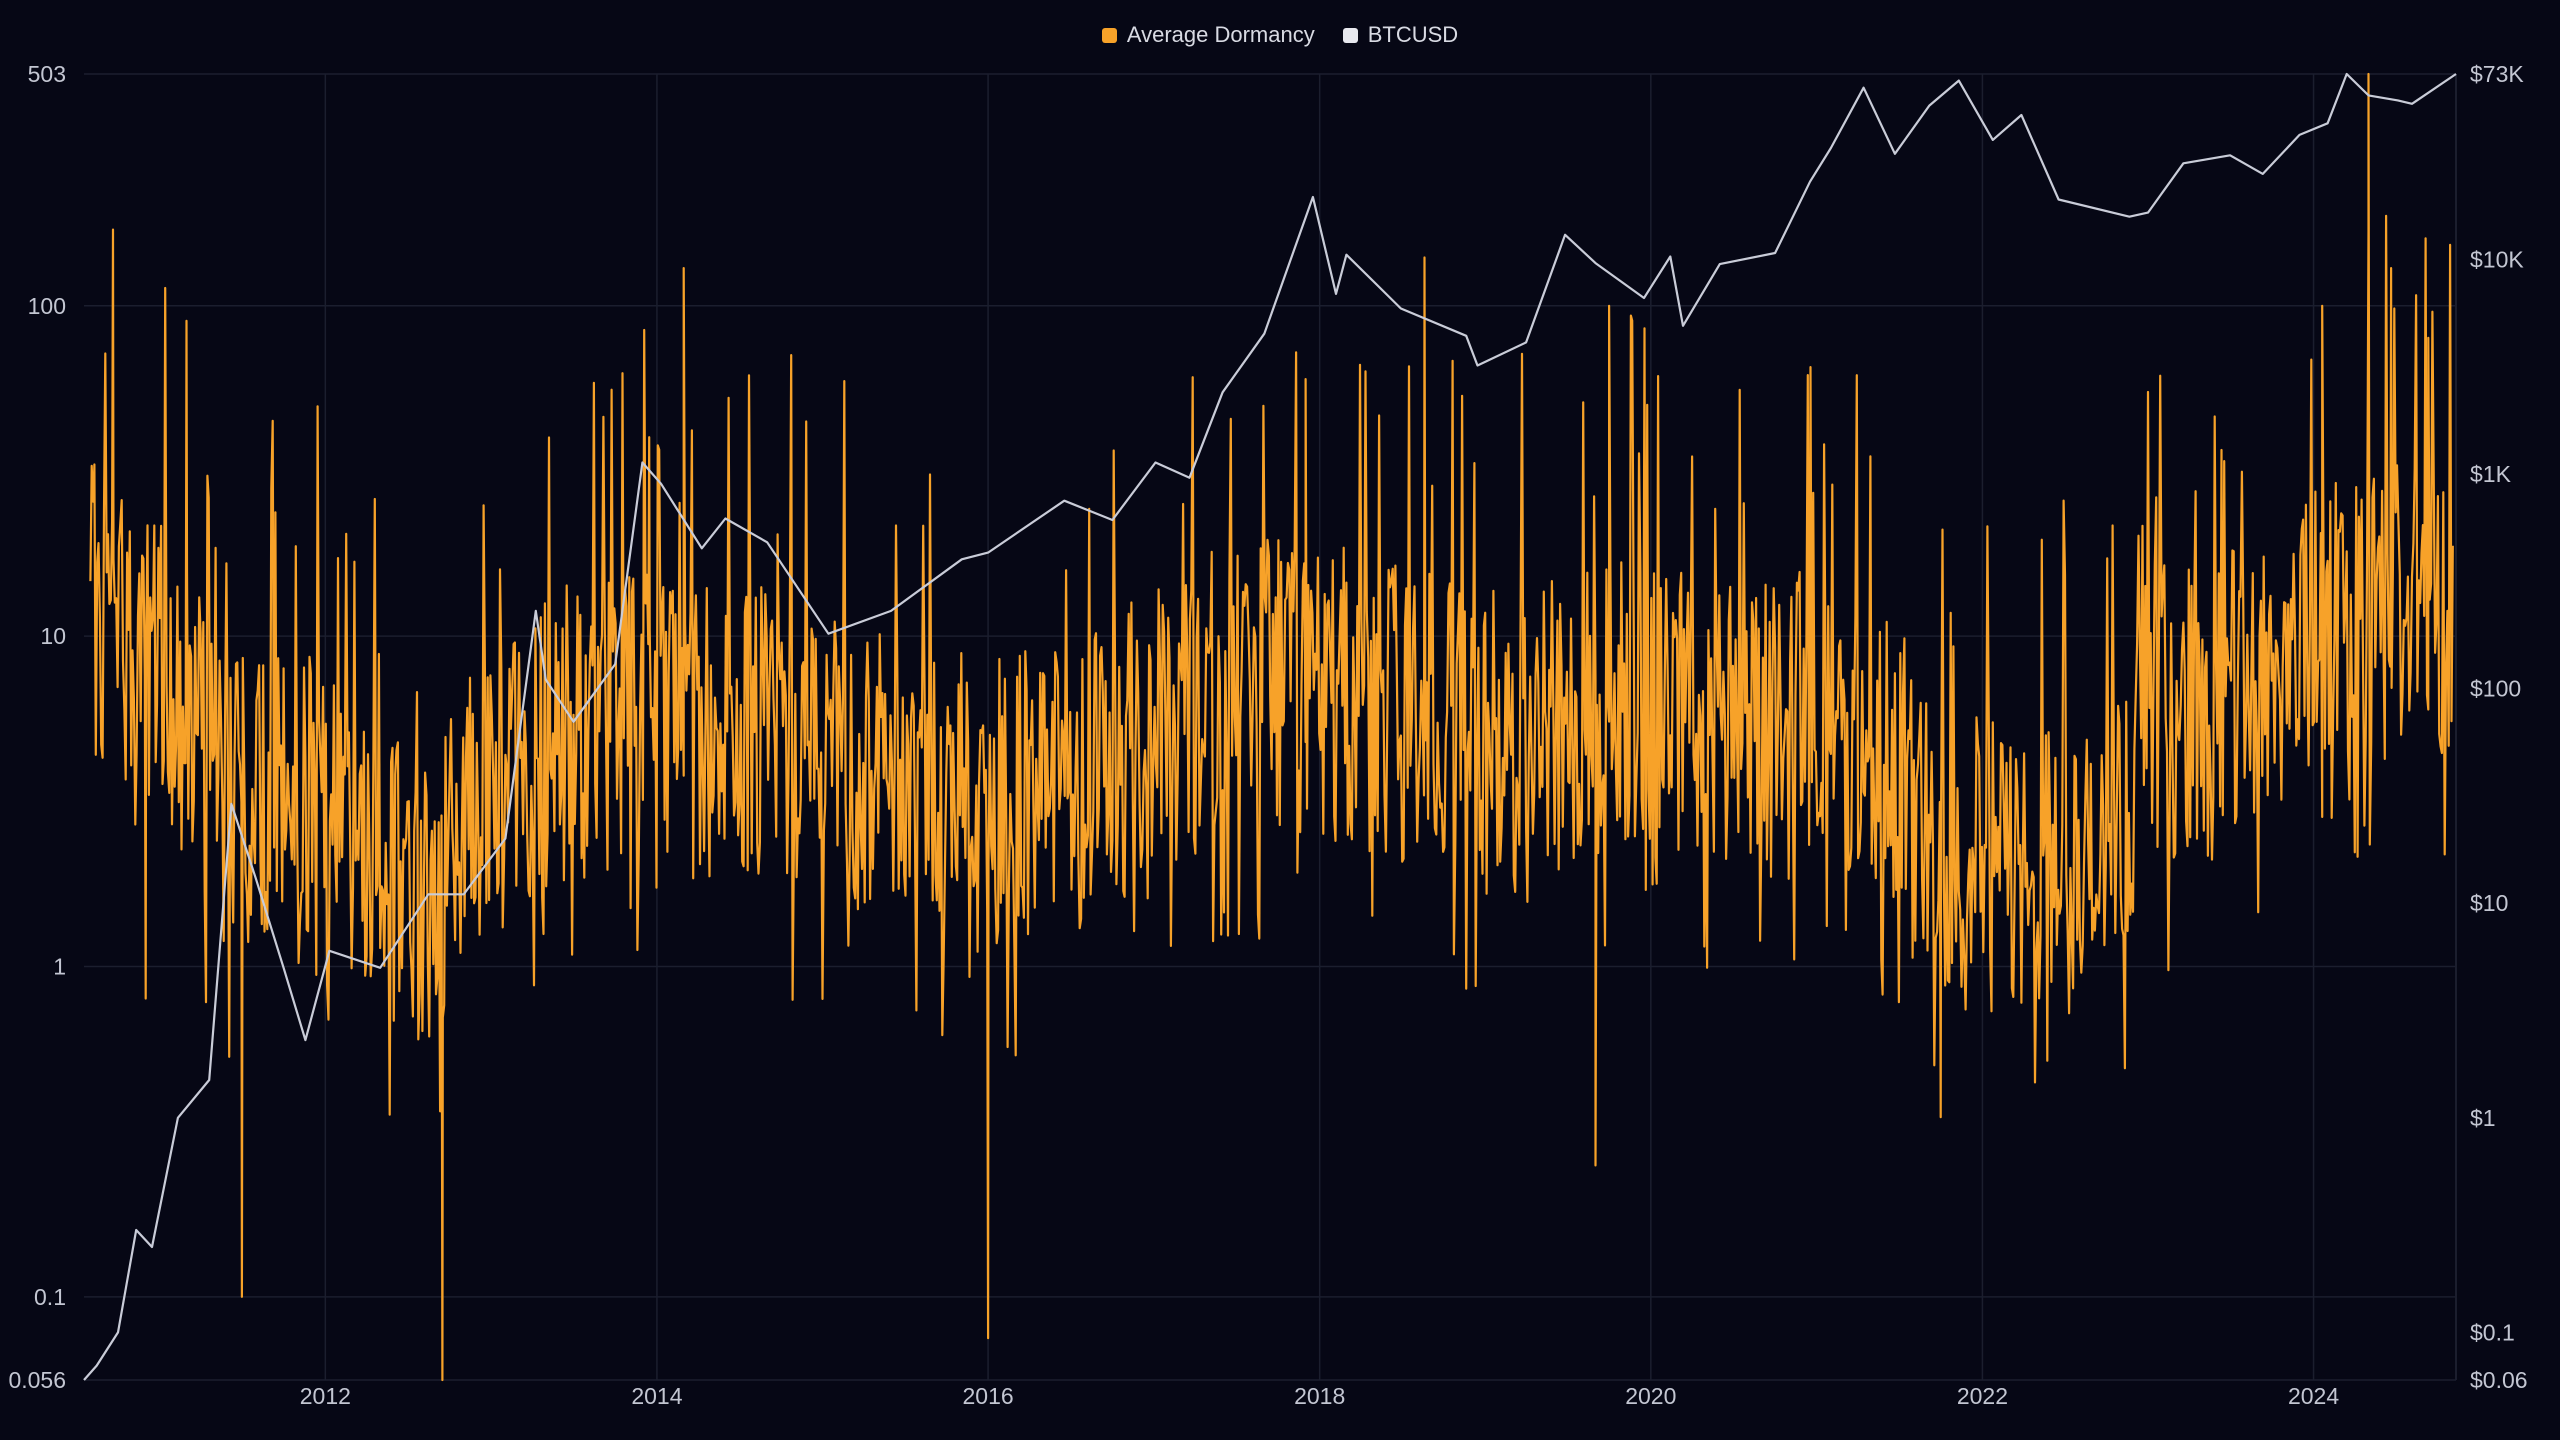 This screenshot has width=2560, height=1440. I want to click on right-tick-label: $0.1, so click(2492, 1332).